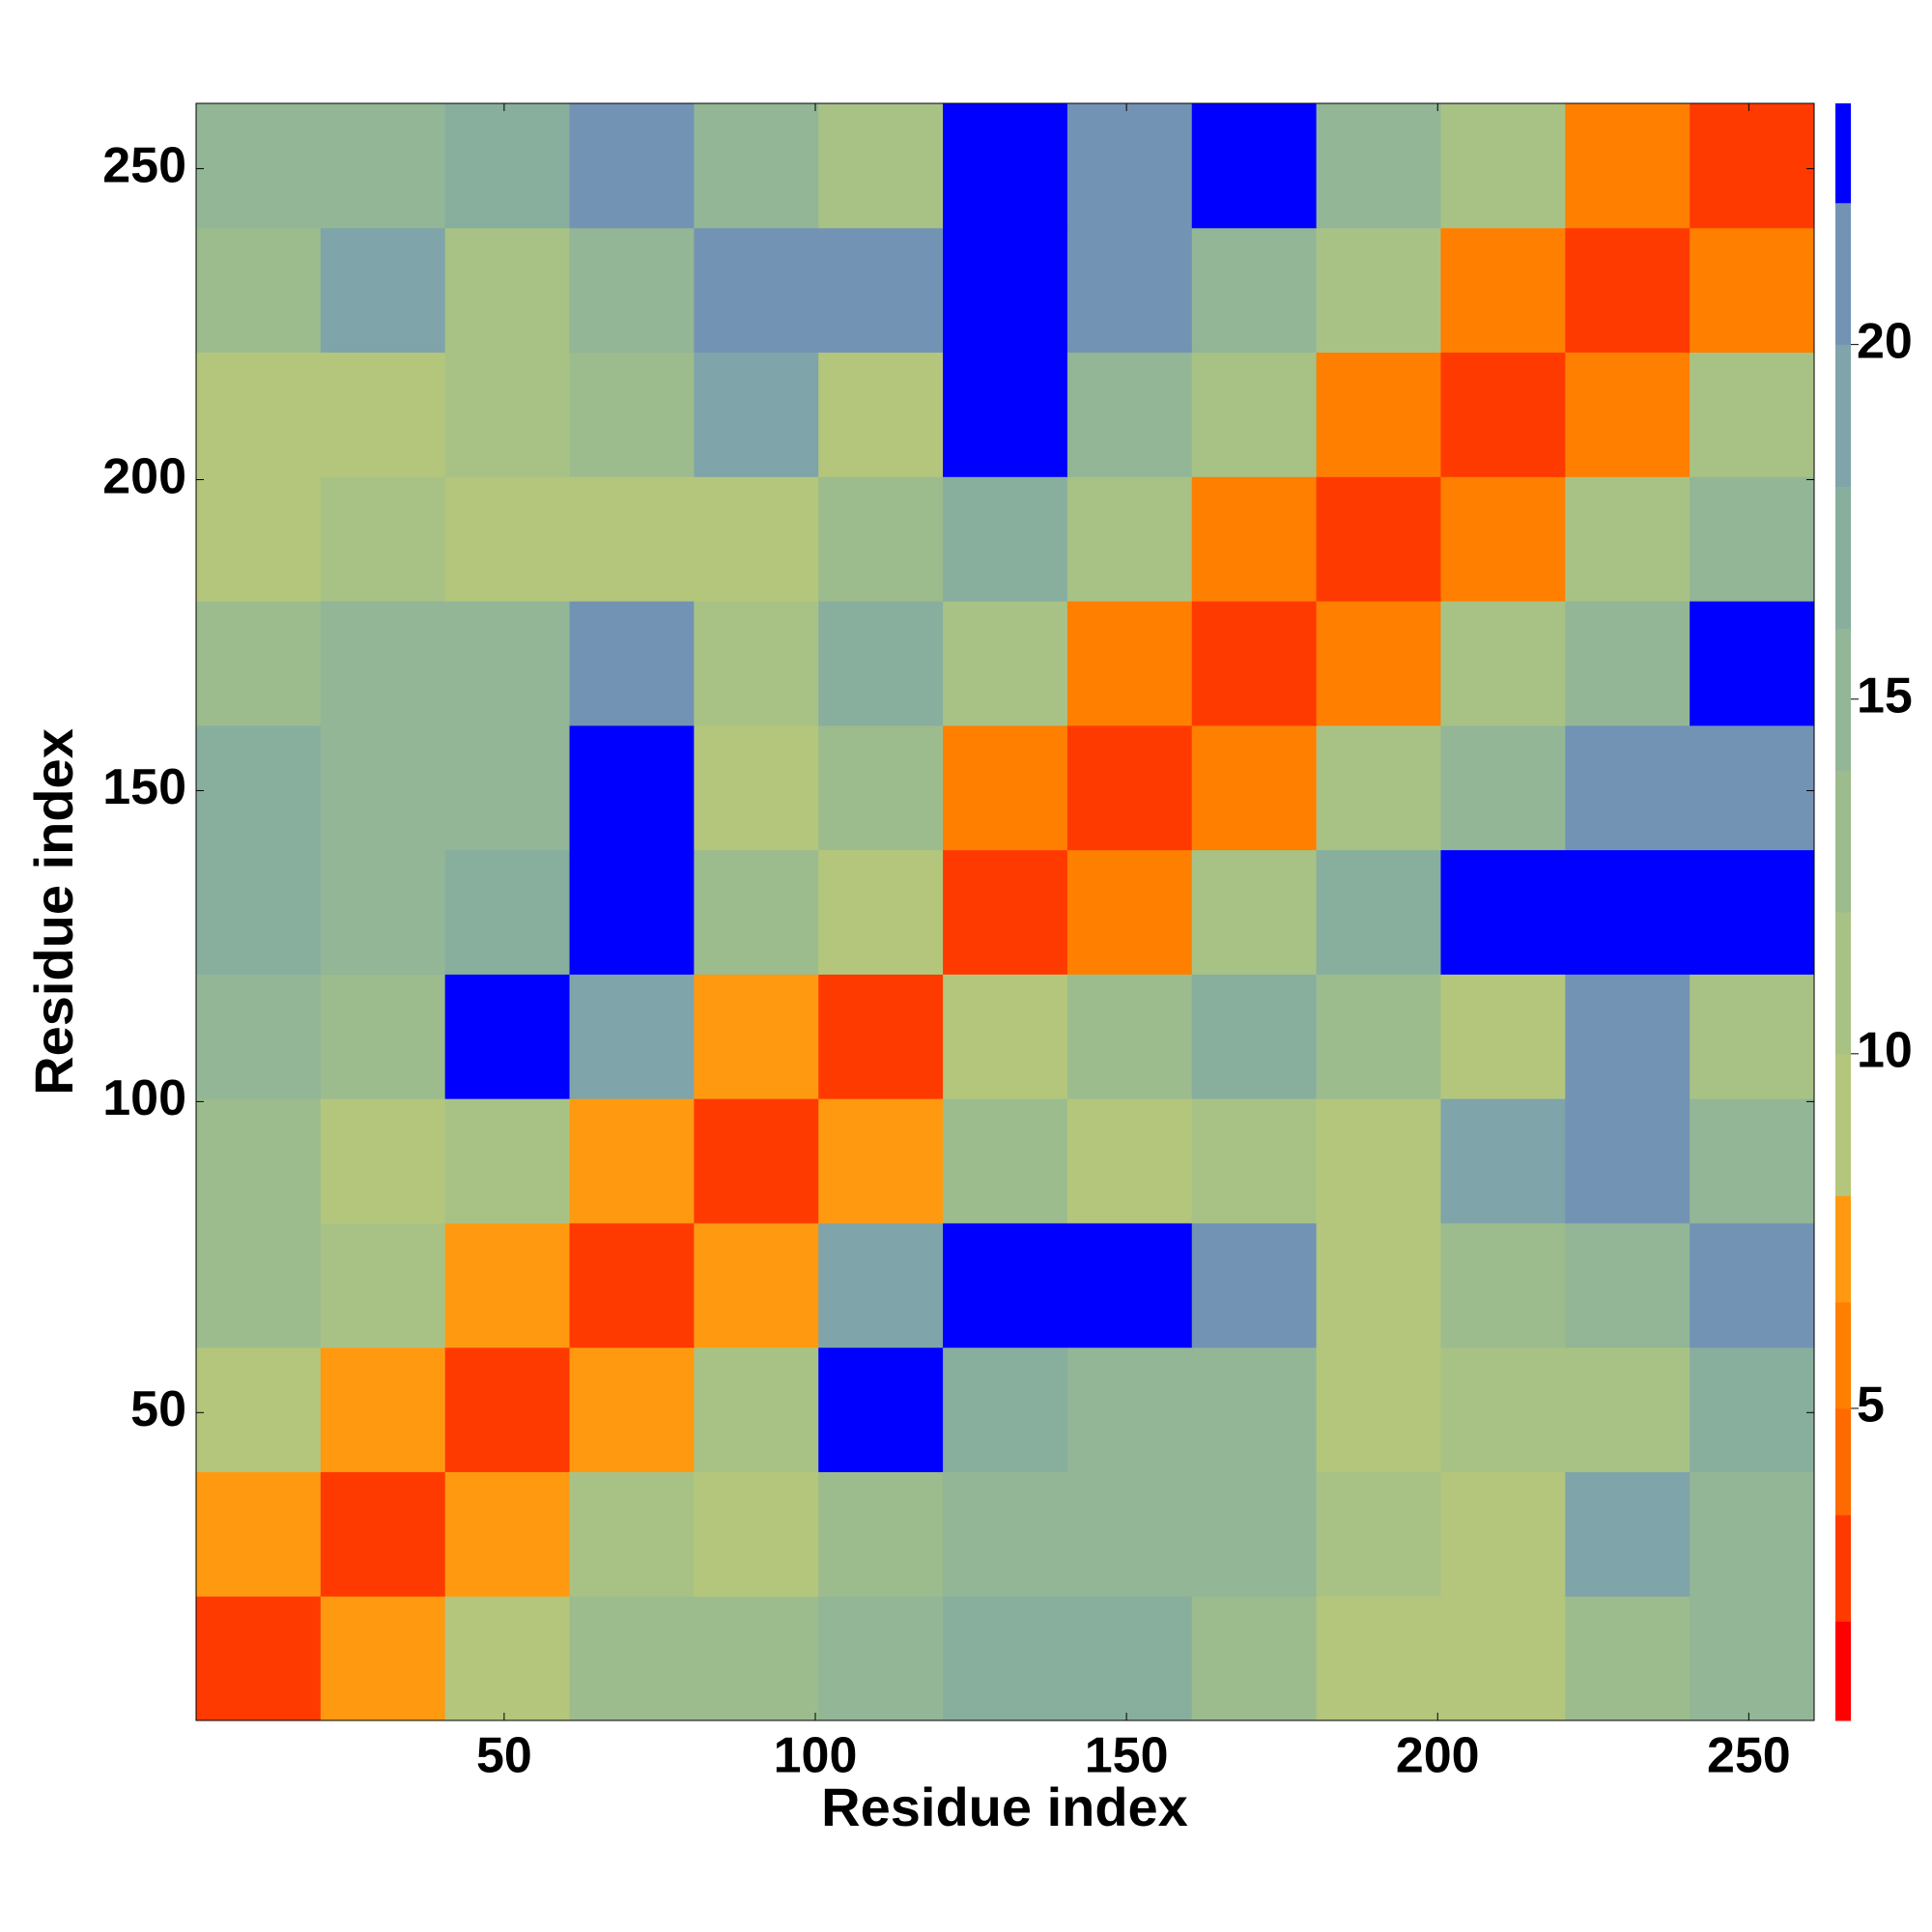  What do you see at coordinates (144, 165) in the screenshot?
I see `y-tick-label: 250` at bounding box center [144, 165].